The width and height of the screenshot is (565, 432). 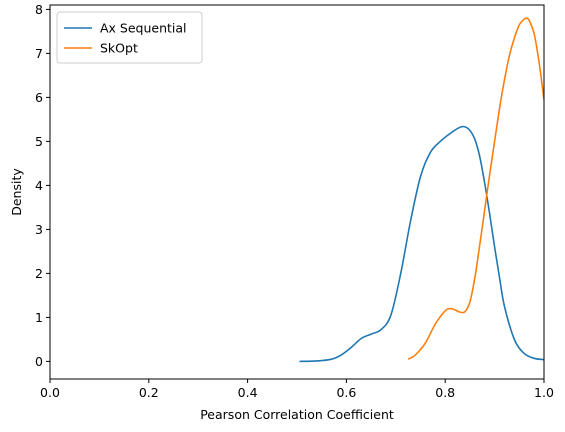 What do you see at coordinates (50, 392) in the screenshot?
I see `x-tick-label: 0.0` at bounding box center [50, 392].